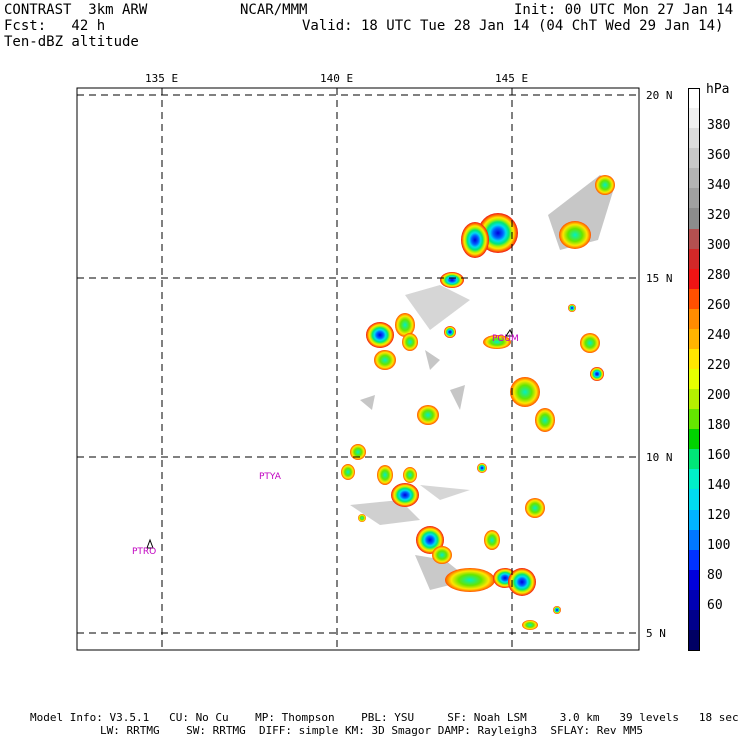 This screenshot has width=740, height=740. Describe the element at coordinates (161, 78) in the screenshot. I see `lon-label-135: 135 E` at that location.